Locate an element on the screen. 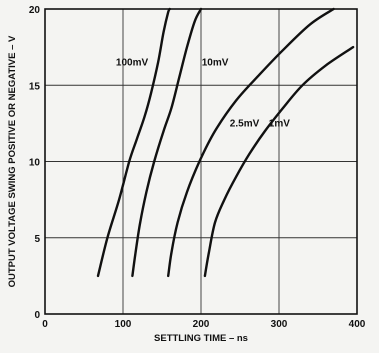 The image size is (379, 353). series-label-2.5mV: 2.5mV is located at coordinates (245, 123).